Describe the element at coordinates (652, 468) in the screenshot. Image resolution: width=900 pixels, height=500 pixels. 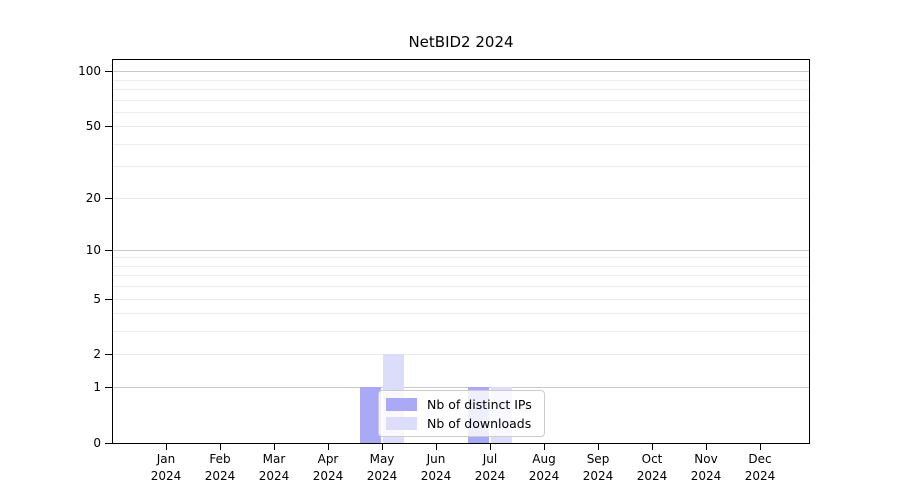
I see `x-tick-label-oct: Oct 2024` at that location.